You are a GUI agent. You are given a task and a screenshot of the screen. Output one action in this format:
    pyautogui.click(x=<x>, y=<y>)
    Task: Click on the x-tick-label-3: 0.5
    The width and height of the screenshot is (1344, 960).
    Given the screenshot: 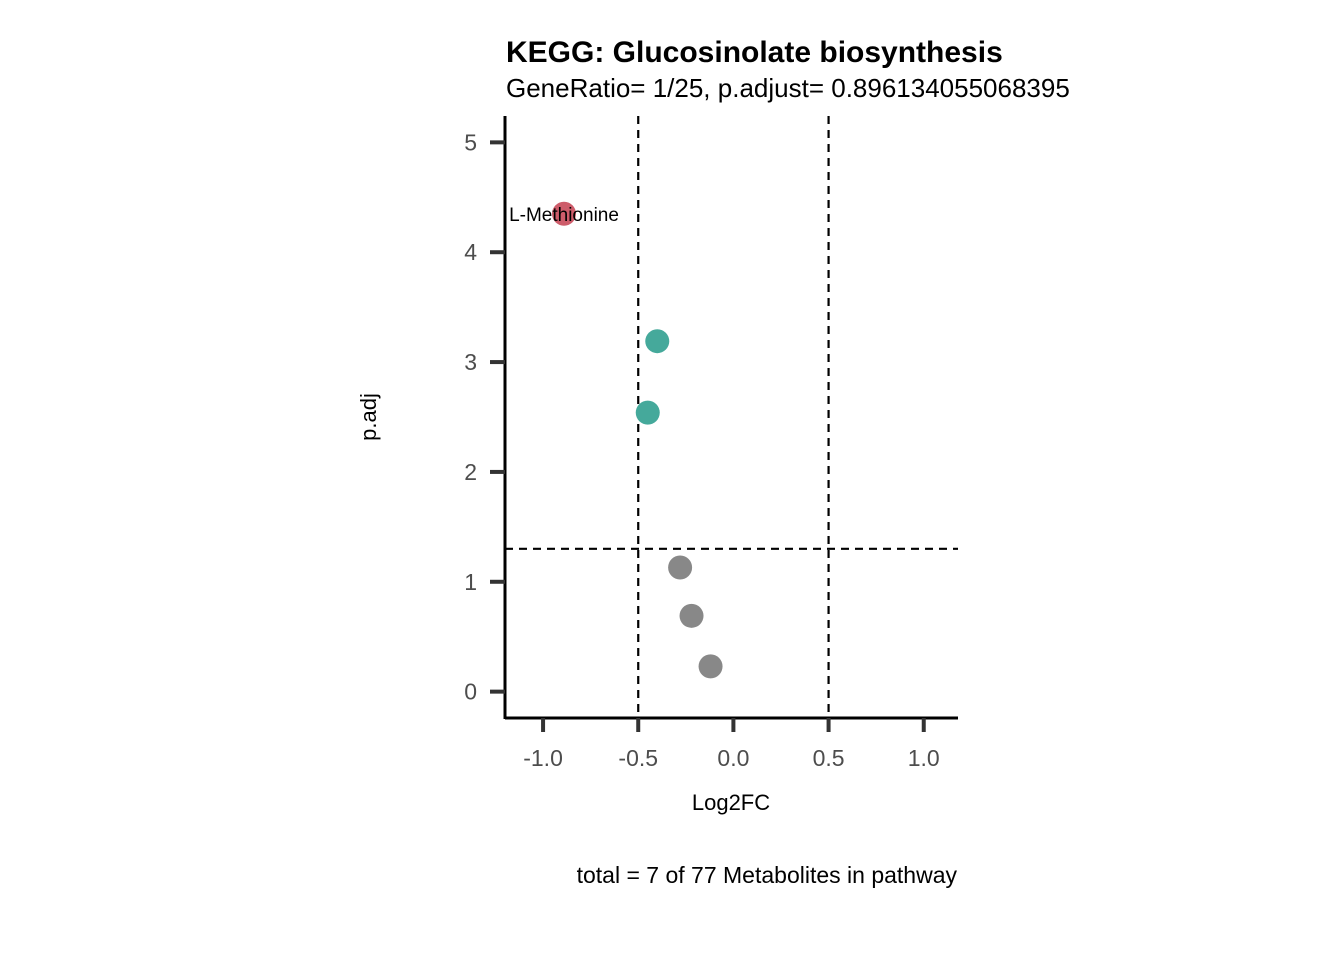 What is the action you would take?
    pyautogui.click(x=829, y=758)
    